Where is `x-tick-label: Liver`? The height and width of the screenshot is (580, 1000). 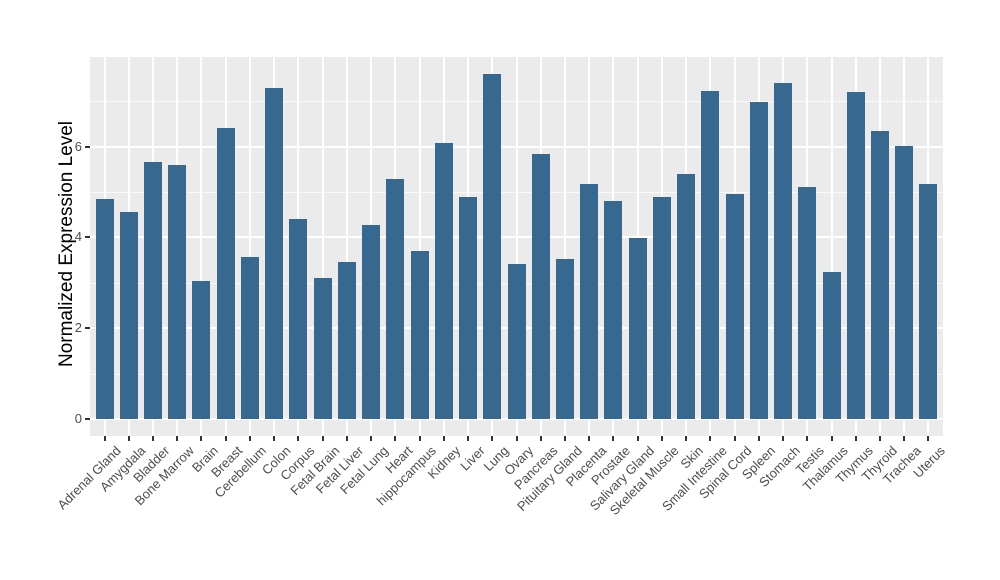
x-tick-label: Liver is located at coordinates (472, 458).